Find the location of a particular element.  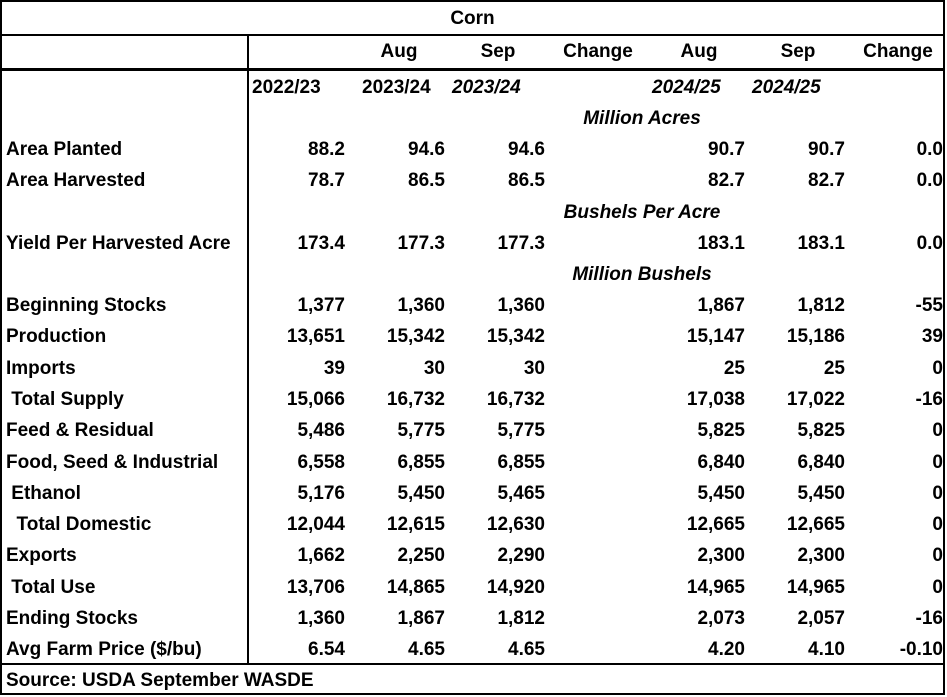

section-million-acres-label: Million Acres is located at coordinates (642, 118).